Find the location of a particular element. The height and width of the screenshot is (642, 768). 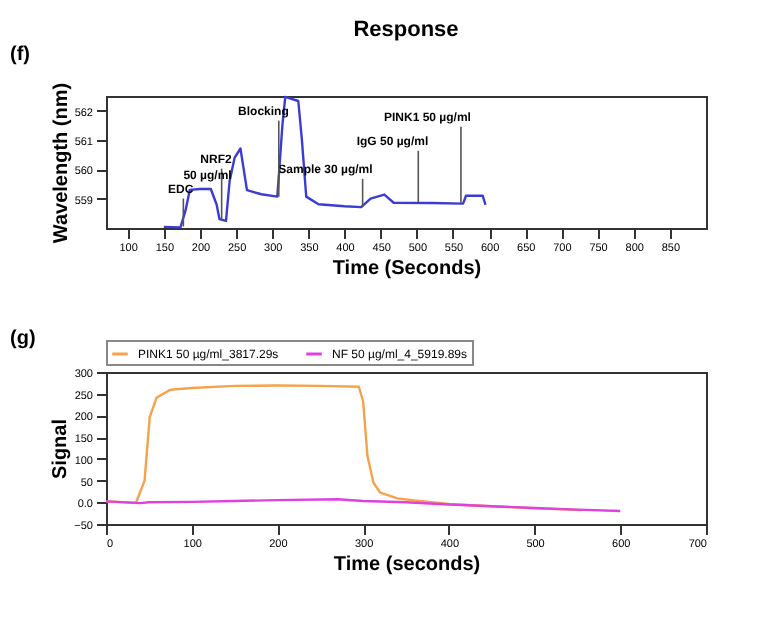

x-axis-title: Time (seconds) is located at coordinates (407, 565).